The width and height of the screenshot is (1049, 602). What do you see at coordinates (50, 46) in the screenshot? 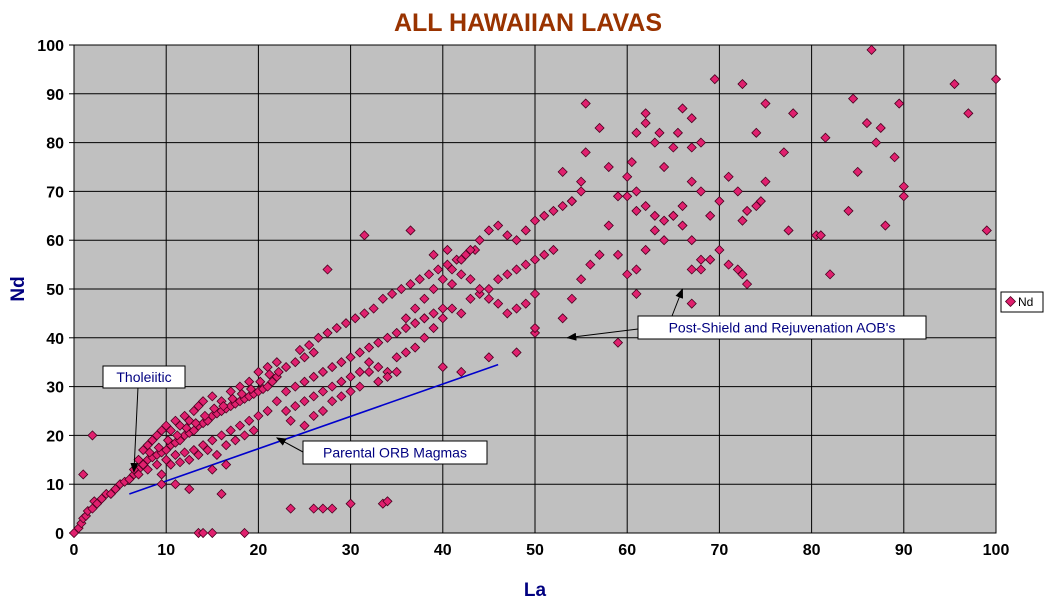
I see `y-tick-label: 100` at bounding box center [50, 46].